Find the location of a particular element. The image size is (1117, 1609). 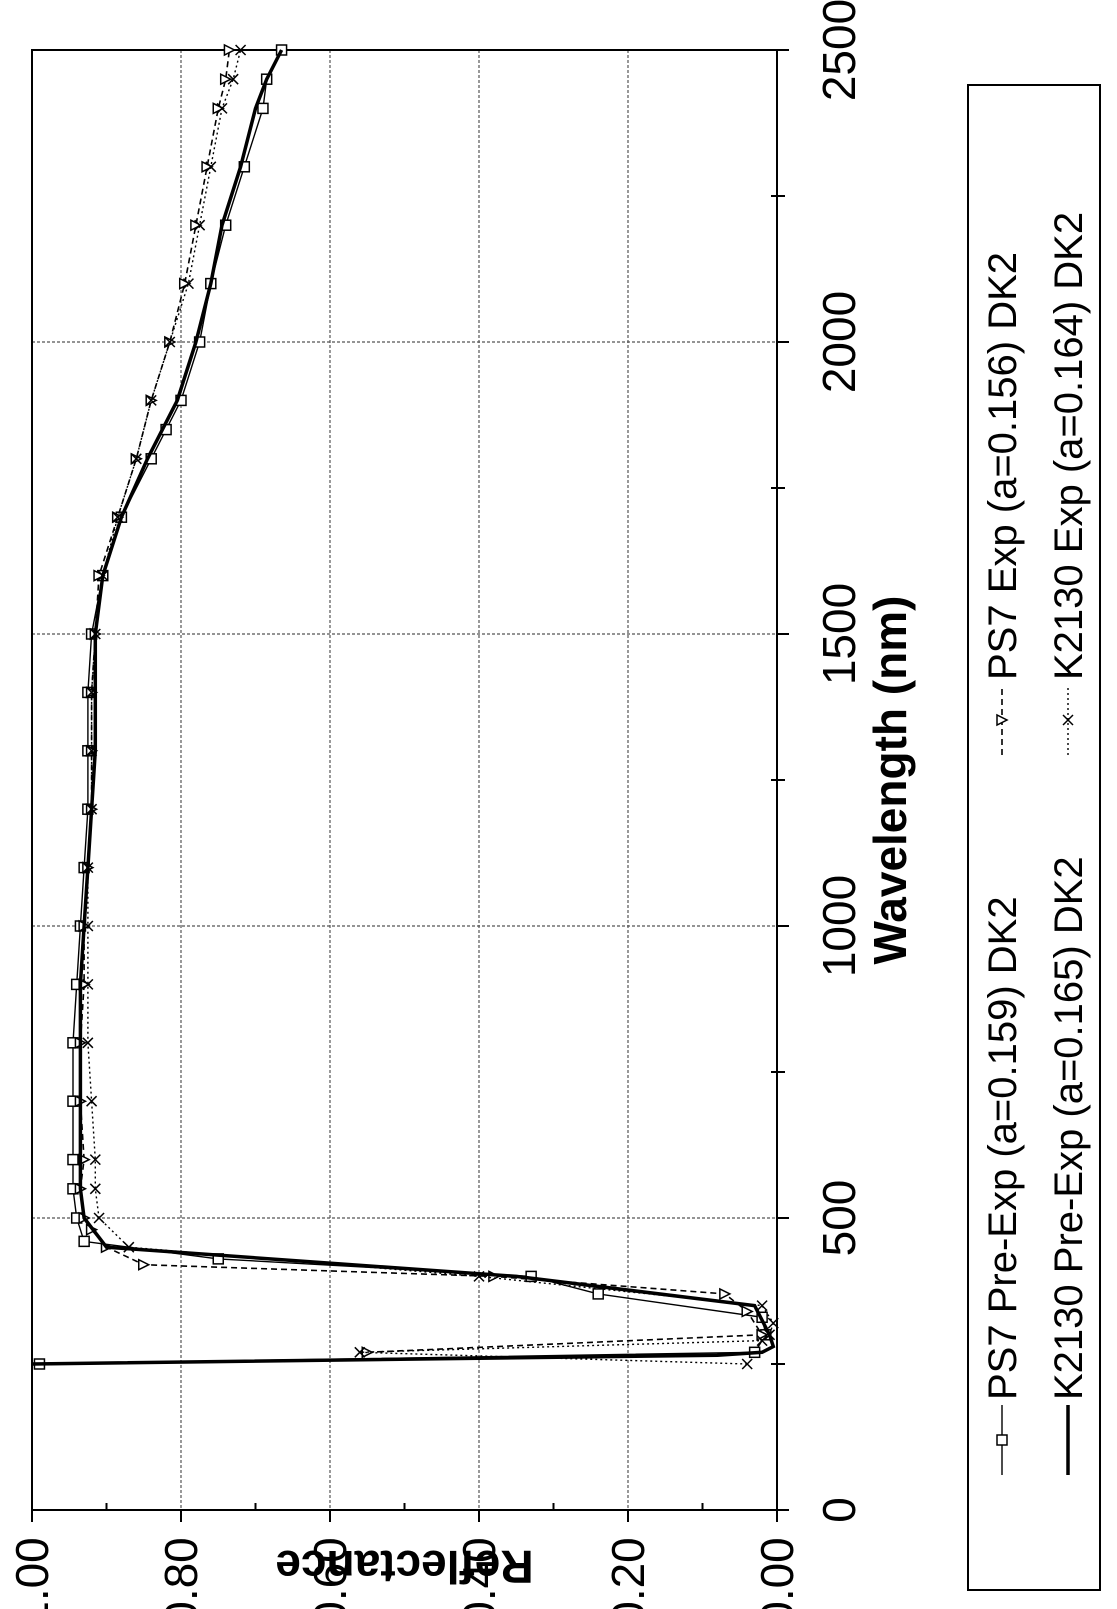

y-tick-label: 0.00 is located at coordinates (777, 1573).